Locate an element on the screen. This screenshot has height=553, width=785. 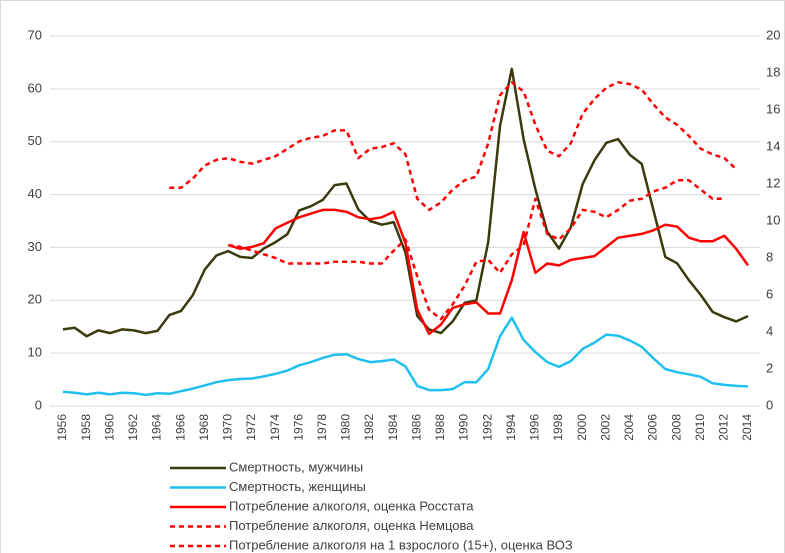
y2-tick-label: 8 is located at coordinates (769, 256).